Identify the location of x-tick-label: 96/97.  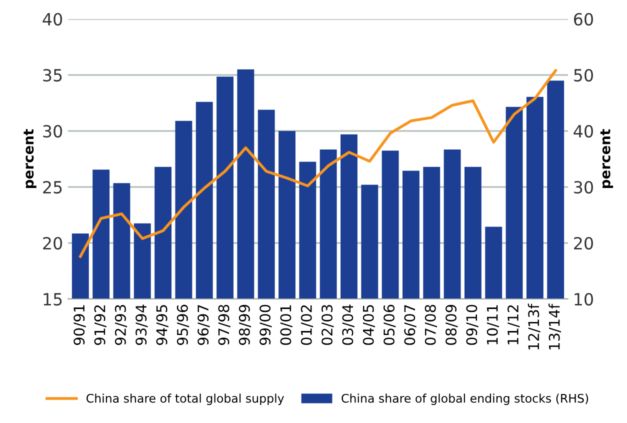
(204, 325).